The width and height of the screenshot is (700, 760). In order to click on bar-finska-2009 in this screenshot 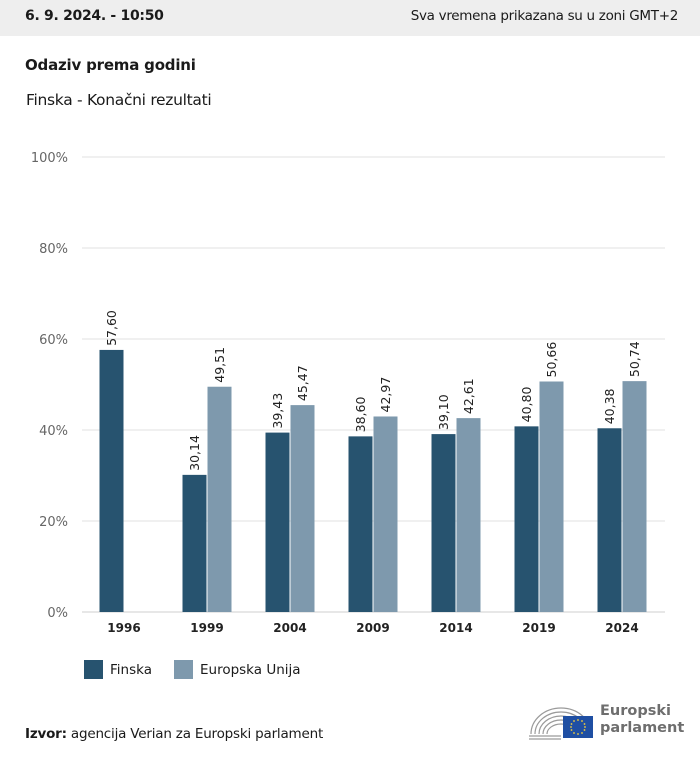, I will do `click(360, 524)`.